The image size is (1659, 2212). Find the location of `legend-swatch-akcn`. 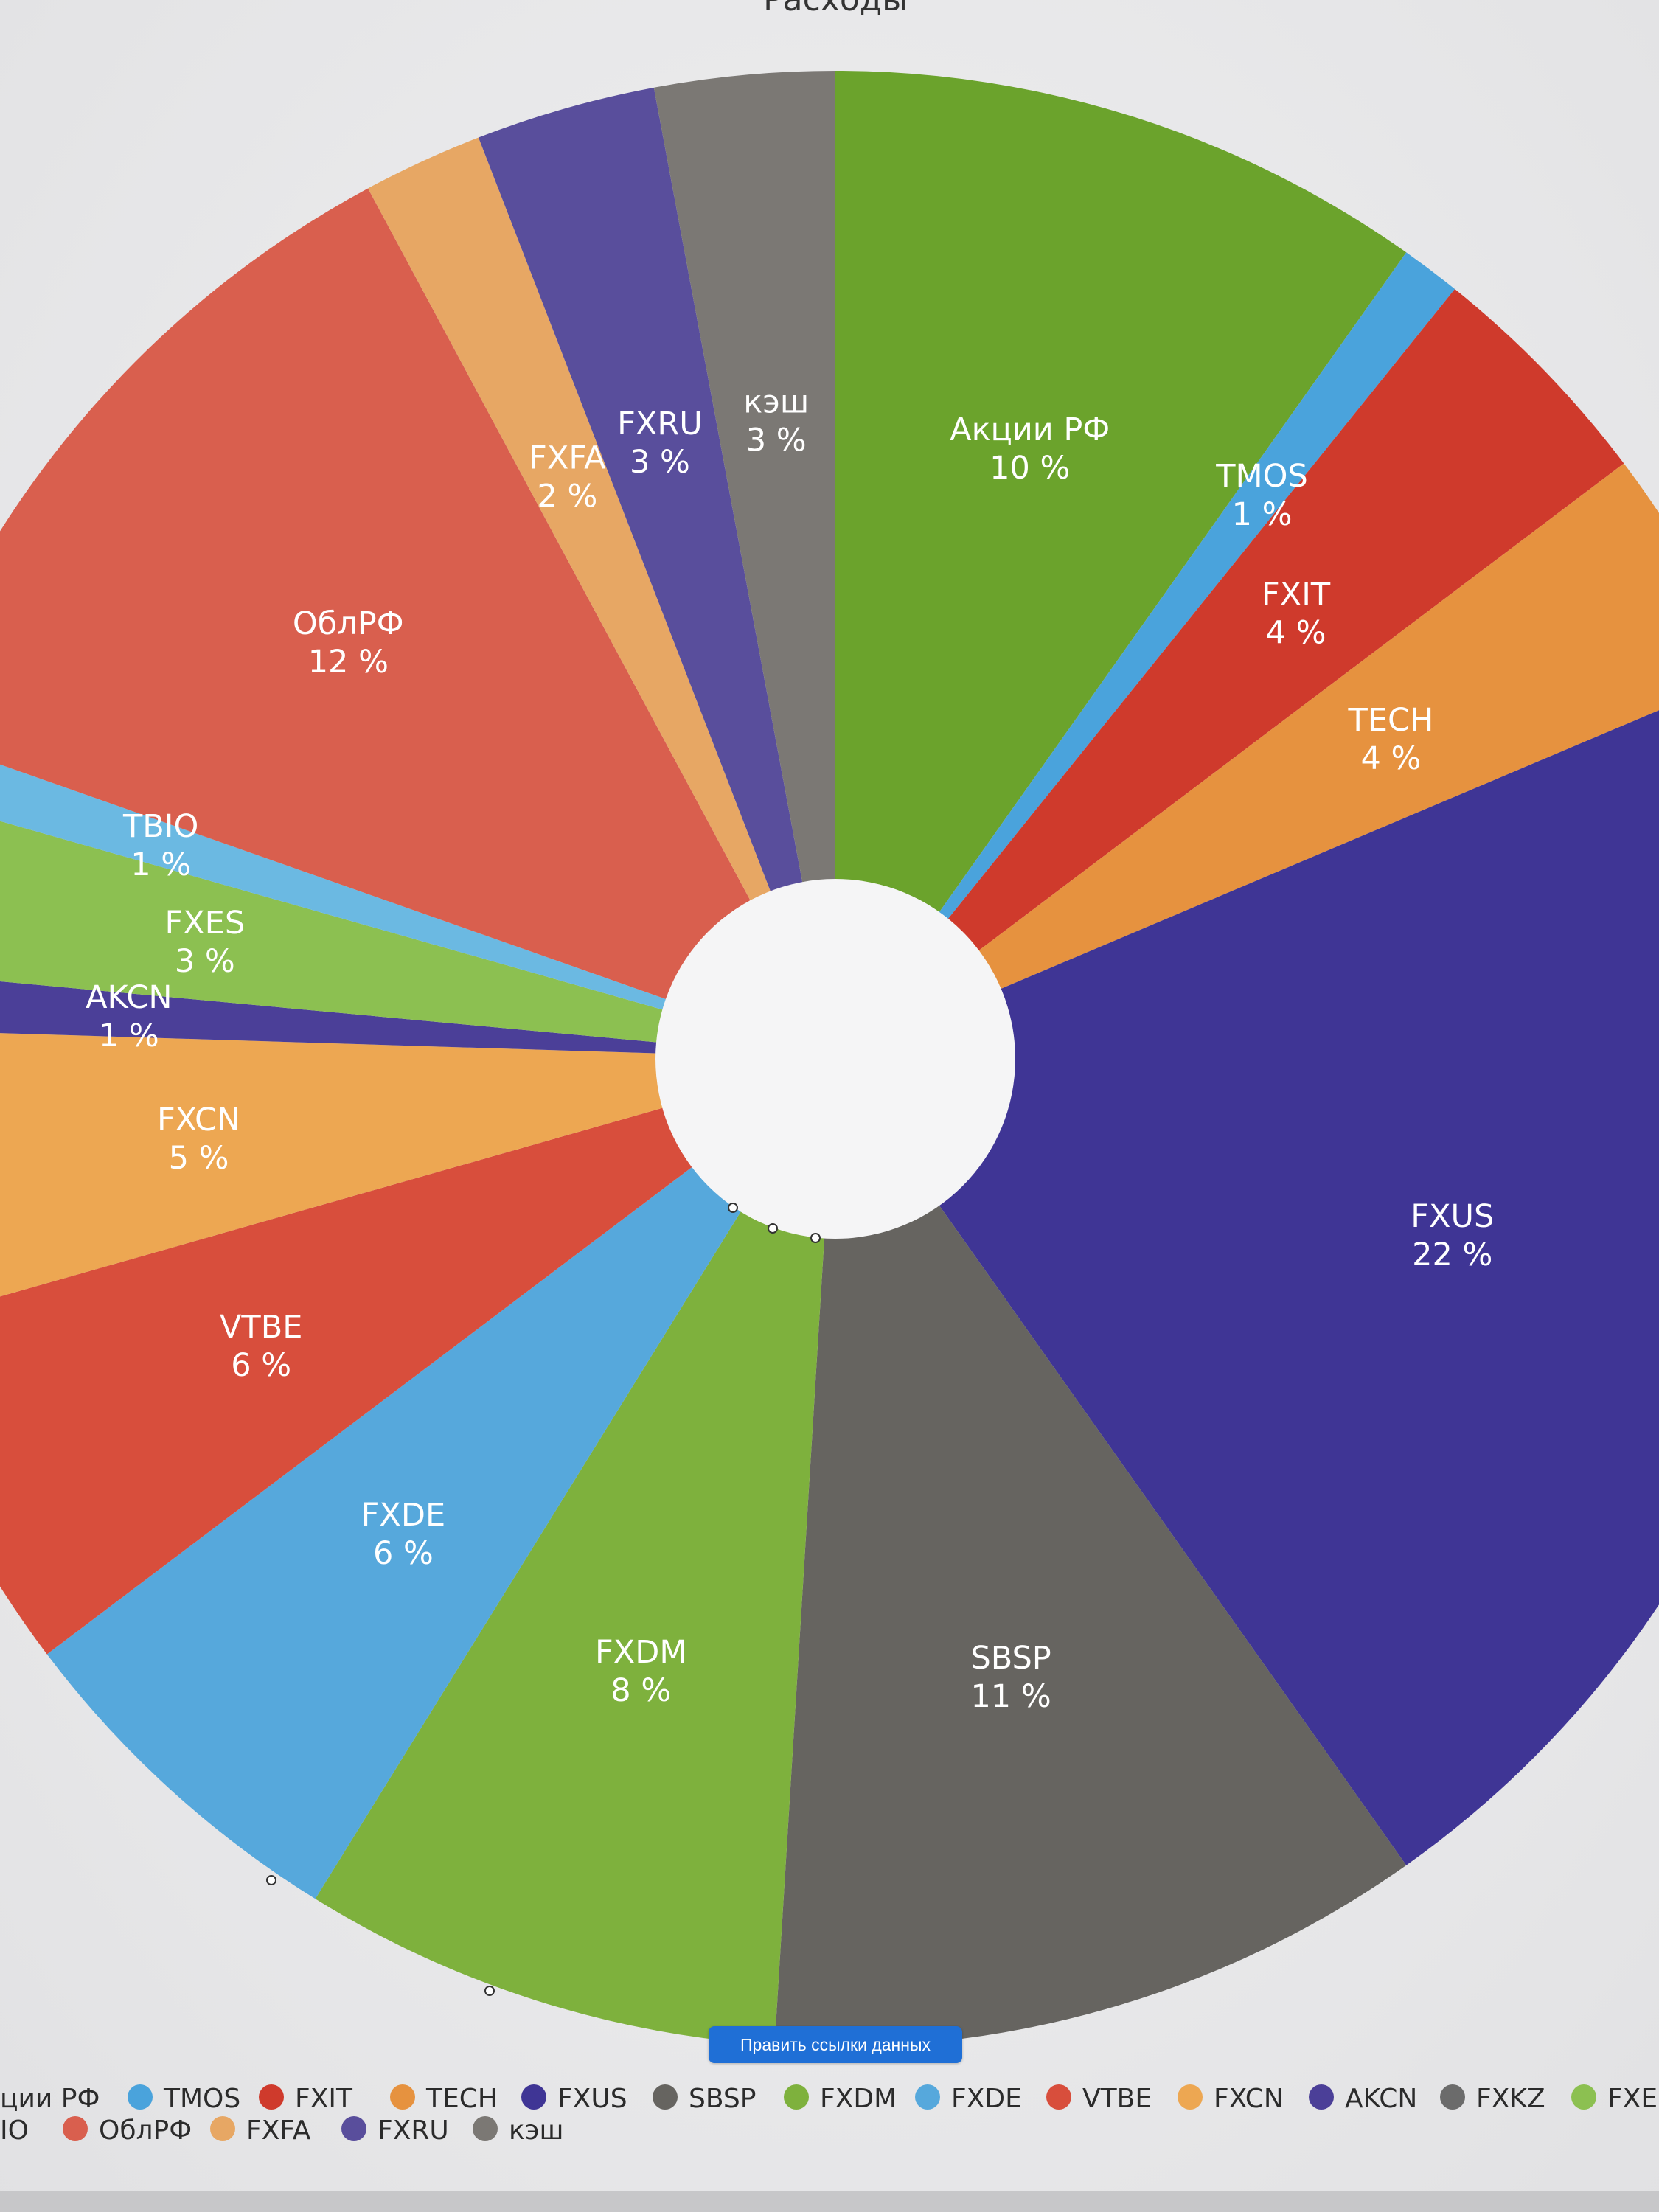

legend-swatch-akcn is located at coordinates (1321, 2097).